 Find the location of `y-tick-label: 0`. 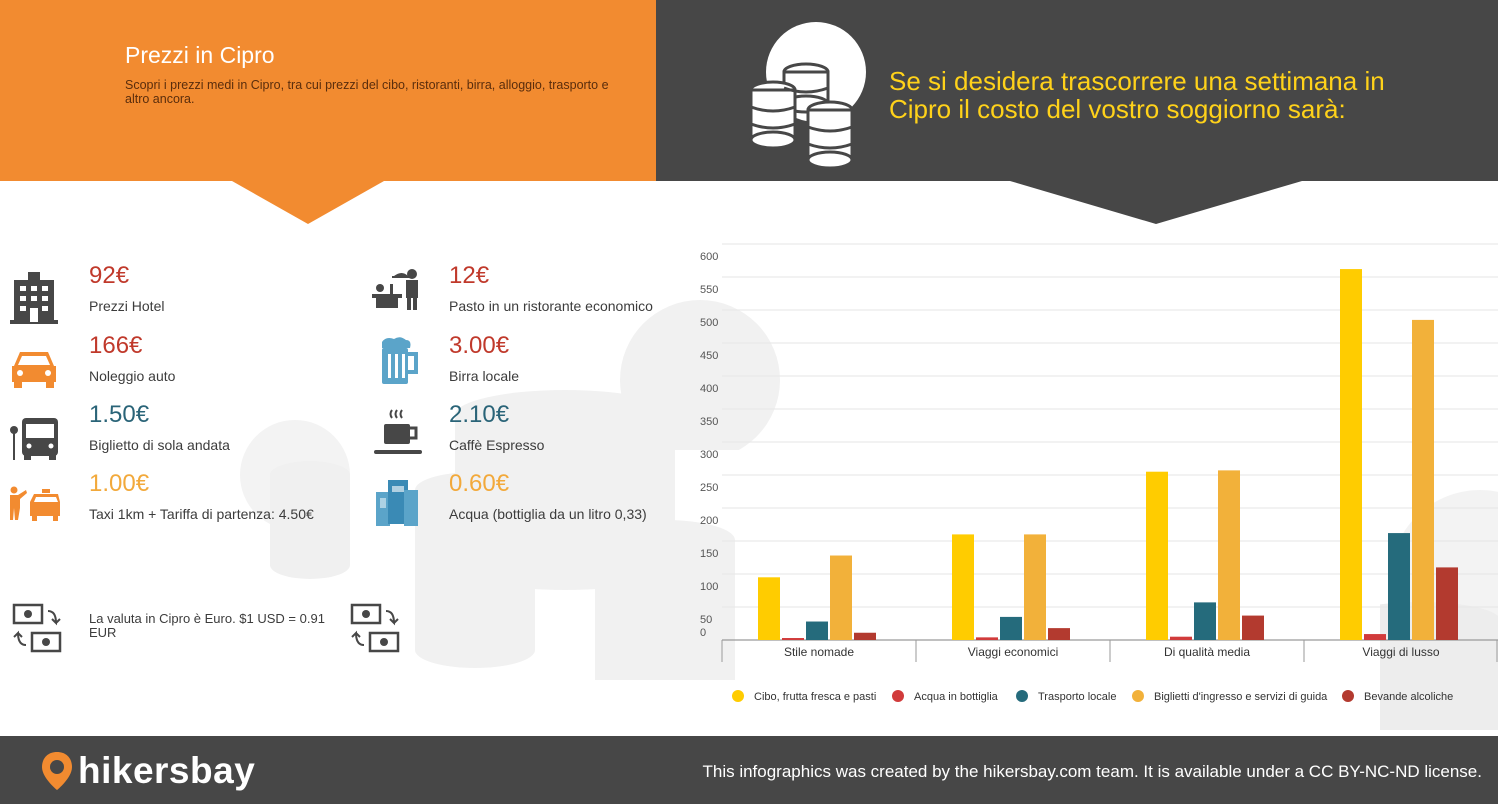

y-tick-label: 0 is located at coordinates (703, 633).